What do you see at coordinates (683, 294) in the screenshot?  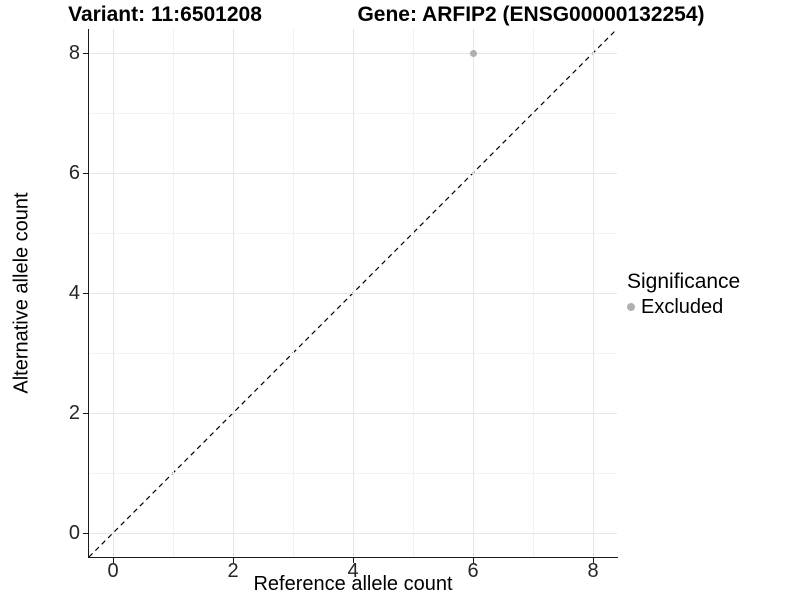 I see `legend: Significance Excluded` at bounding box center [683, 294].